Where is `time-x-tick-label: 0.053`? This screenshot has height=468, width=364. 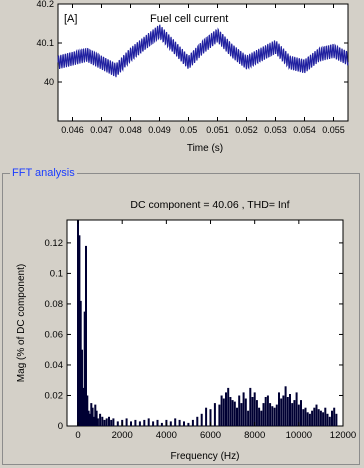 time-x-tick-label: 0.053 is located at coordinates (275, 130).